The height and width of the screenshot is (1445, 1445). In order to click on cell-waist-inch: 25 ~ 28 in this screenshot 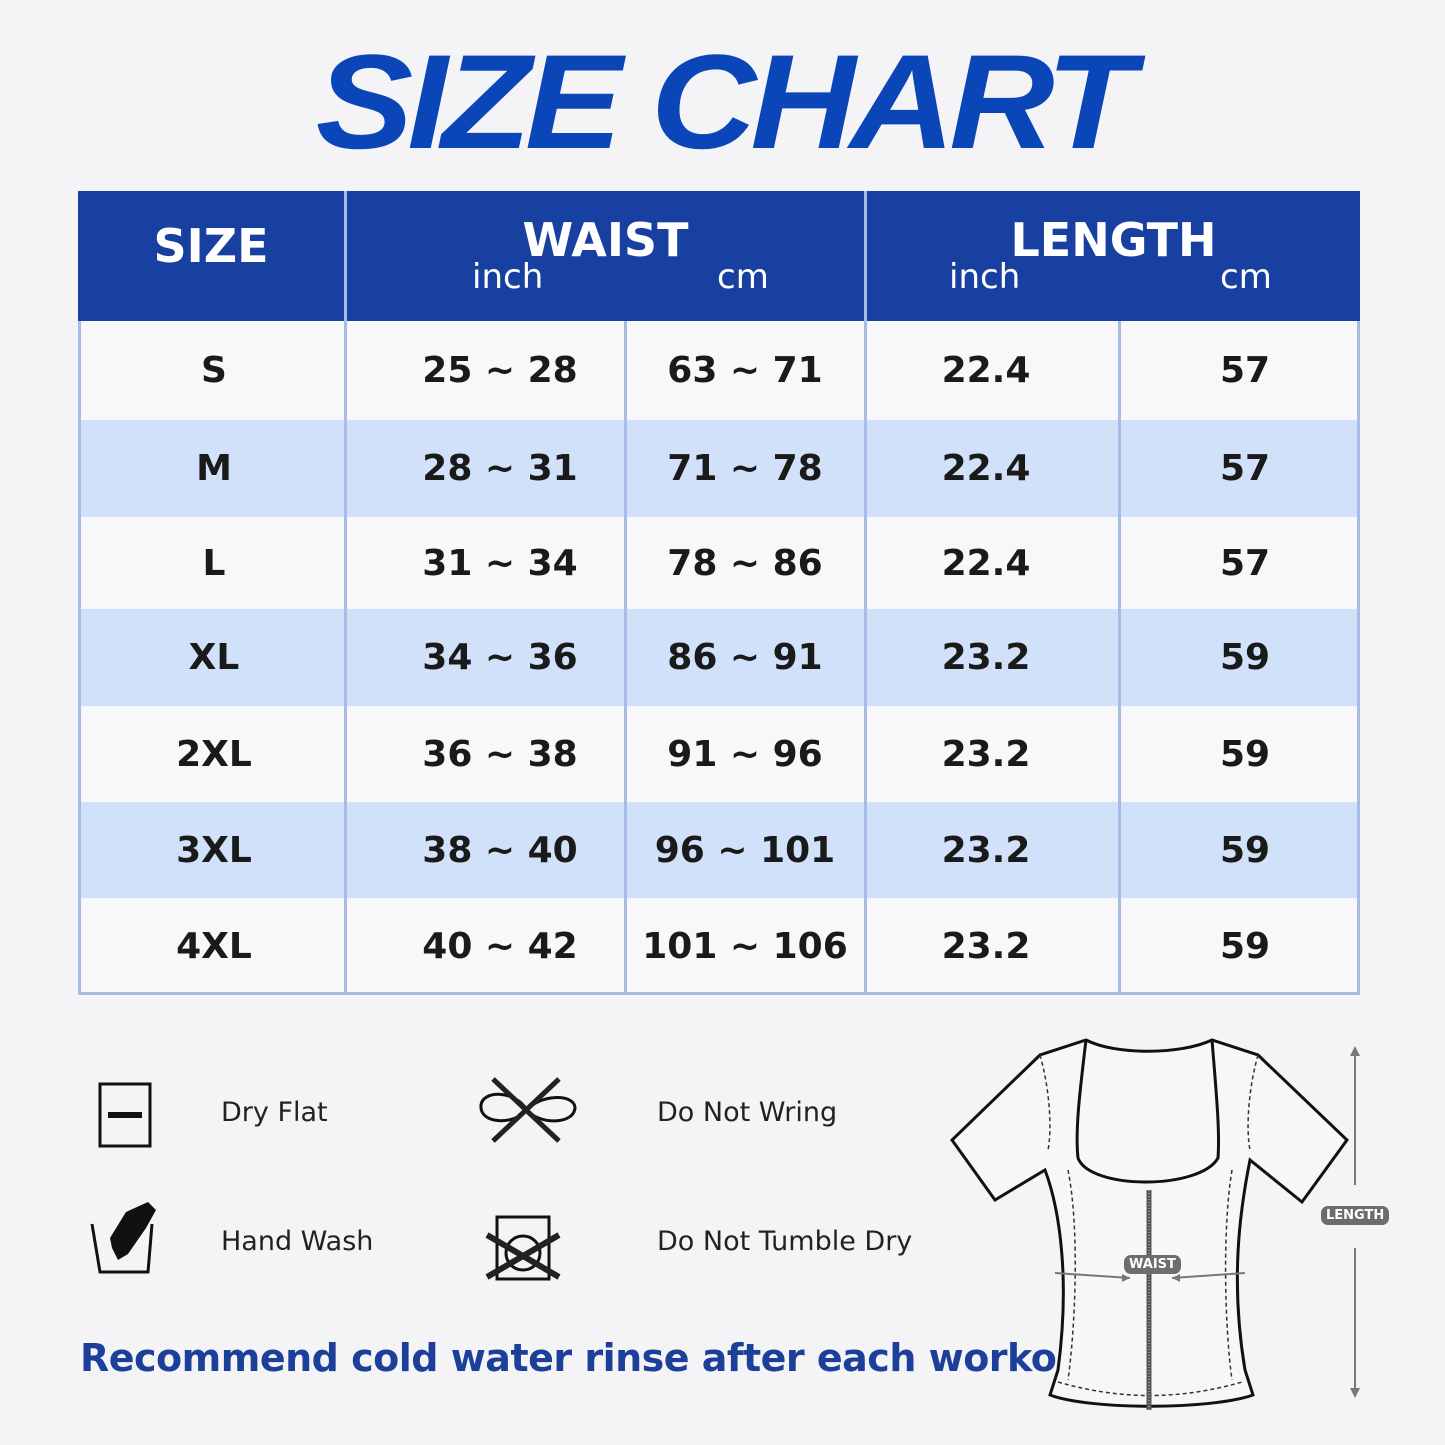, I will do `click(500, 370)`.